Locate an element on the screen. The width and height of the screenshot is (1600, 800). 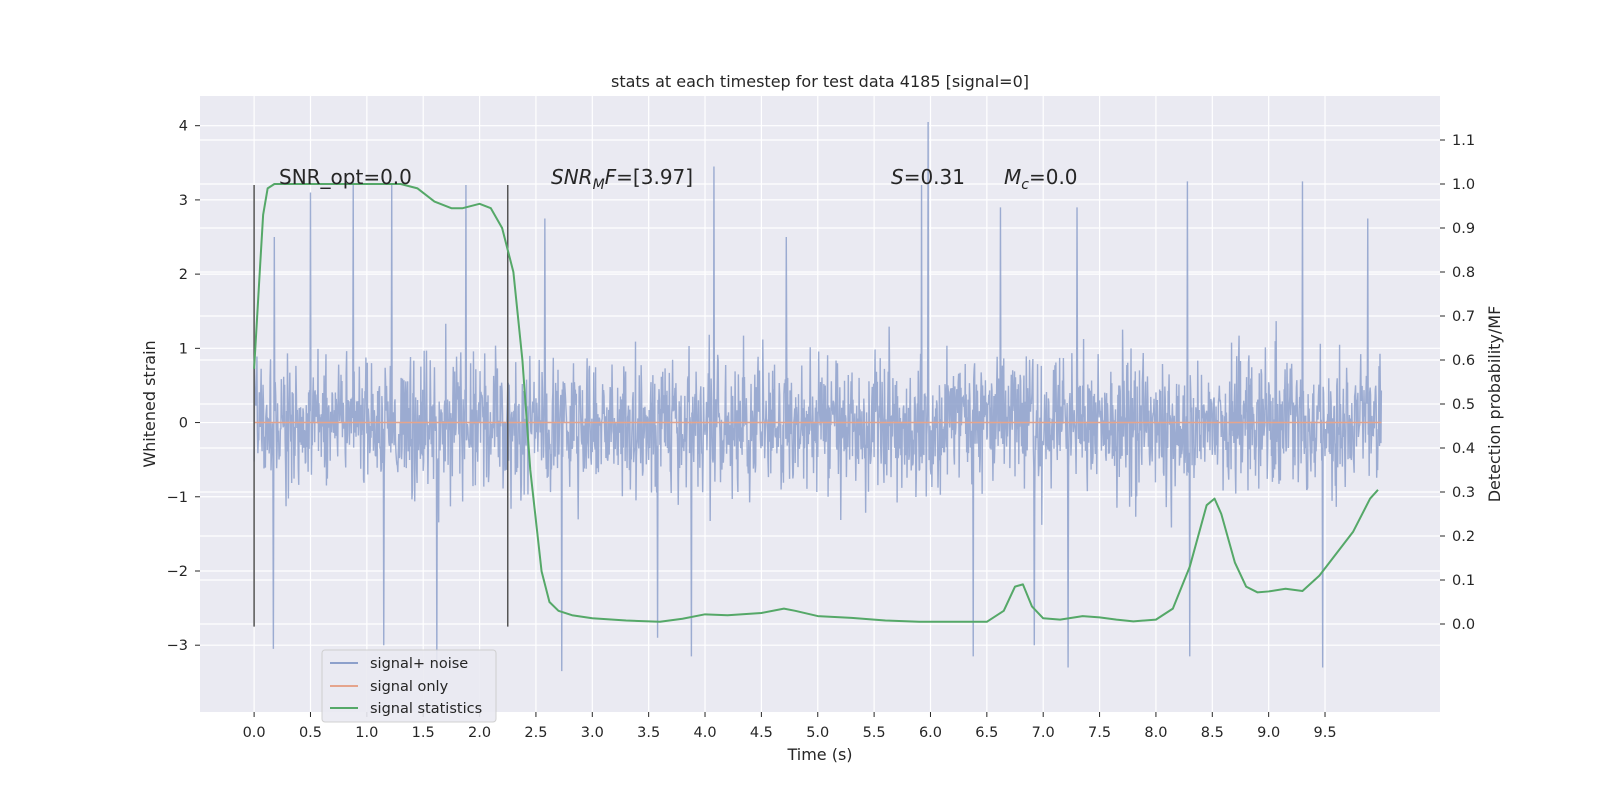
right-tick-label: 0.2 is located at coordinates (1463, 537).